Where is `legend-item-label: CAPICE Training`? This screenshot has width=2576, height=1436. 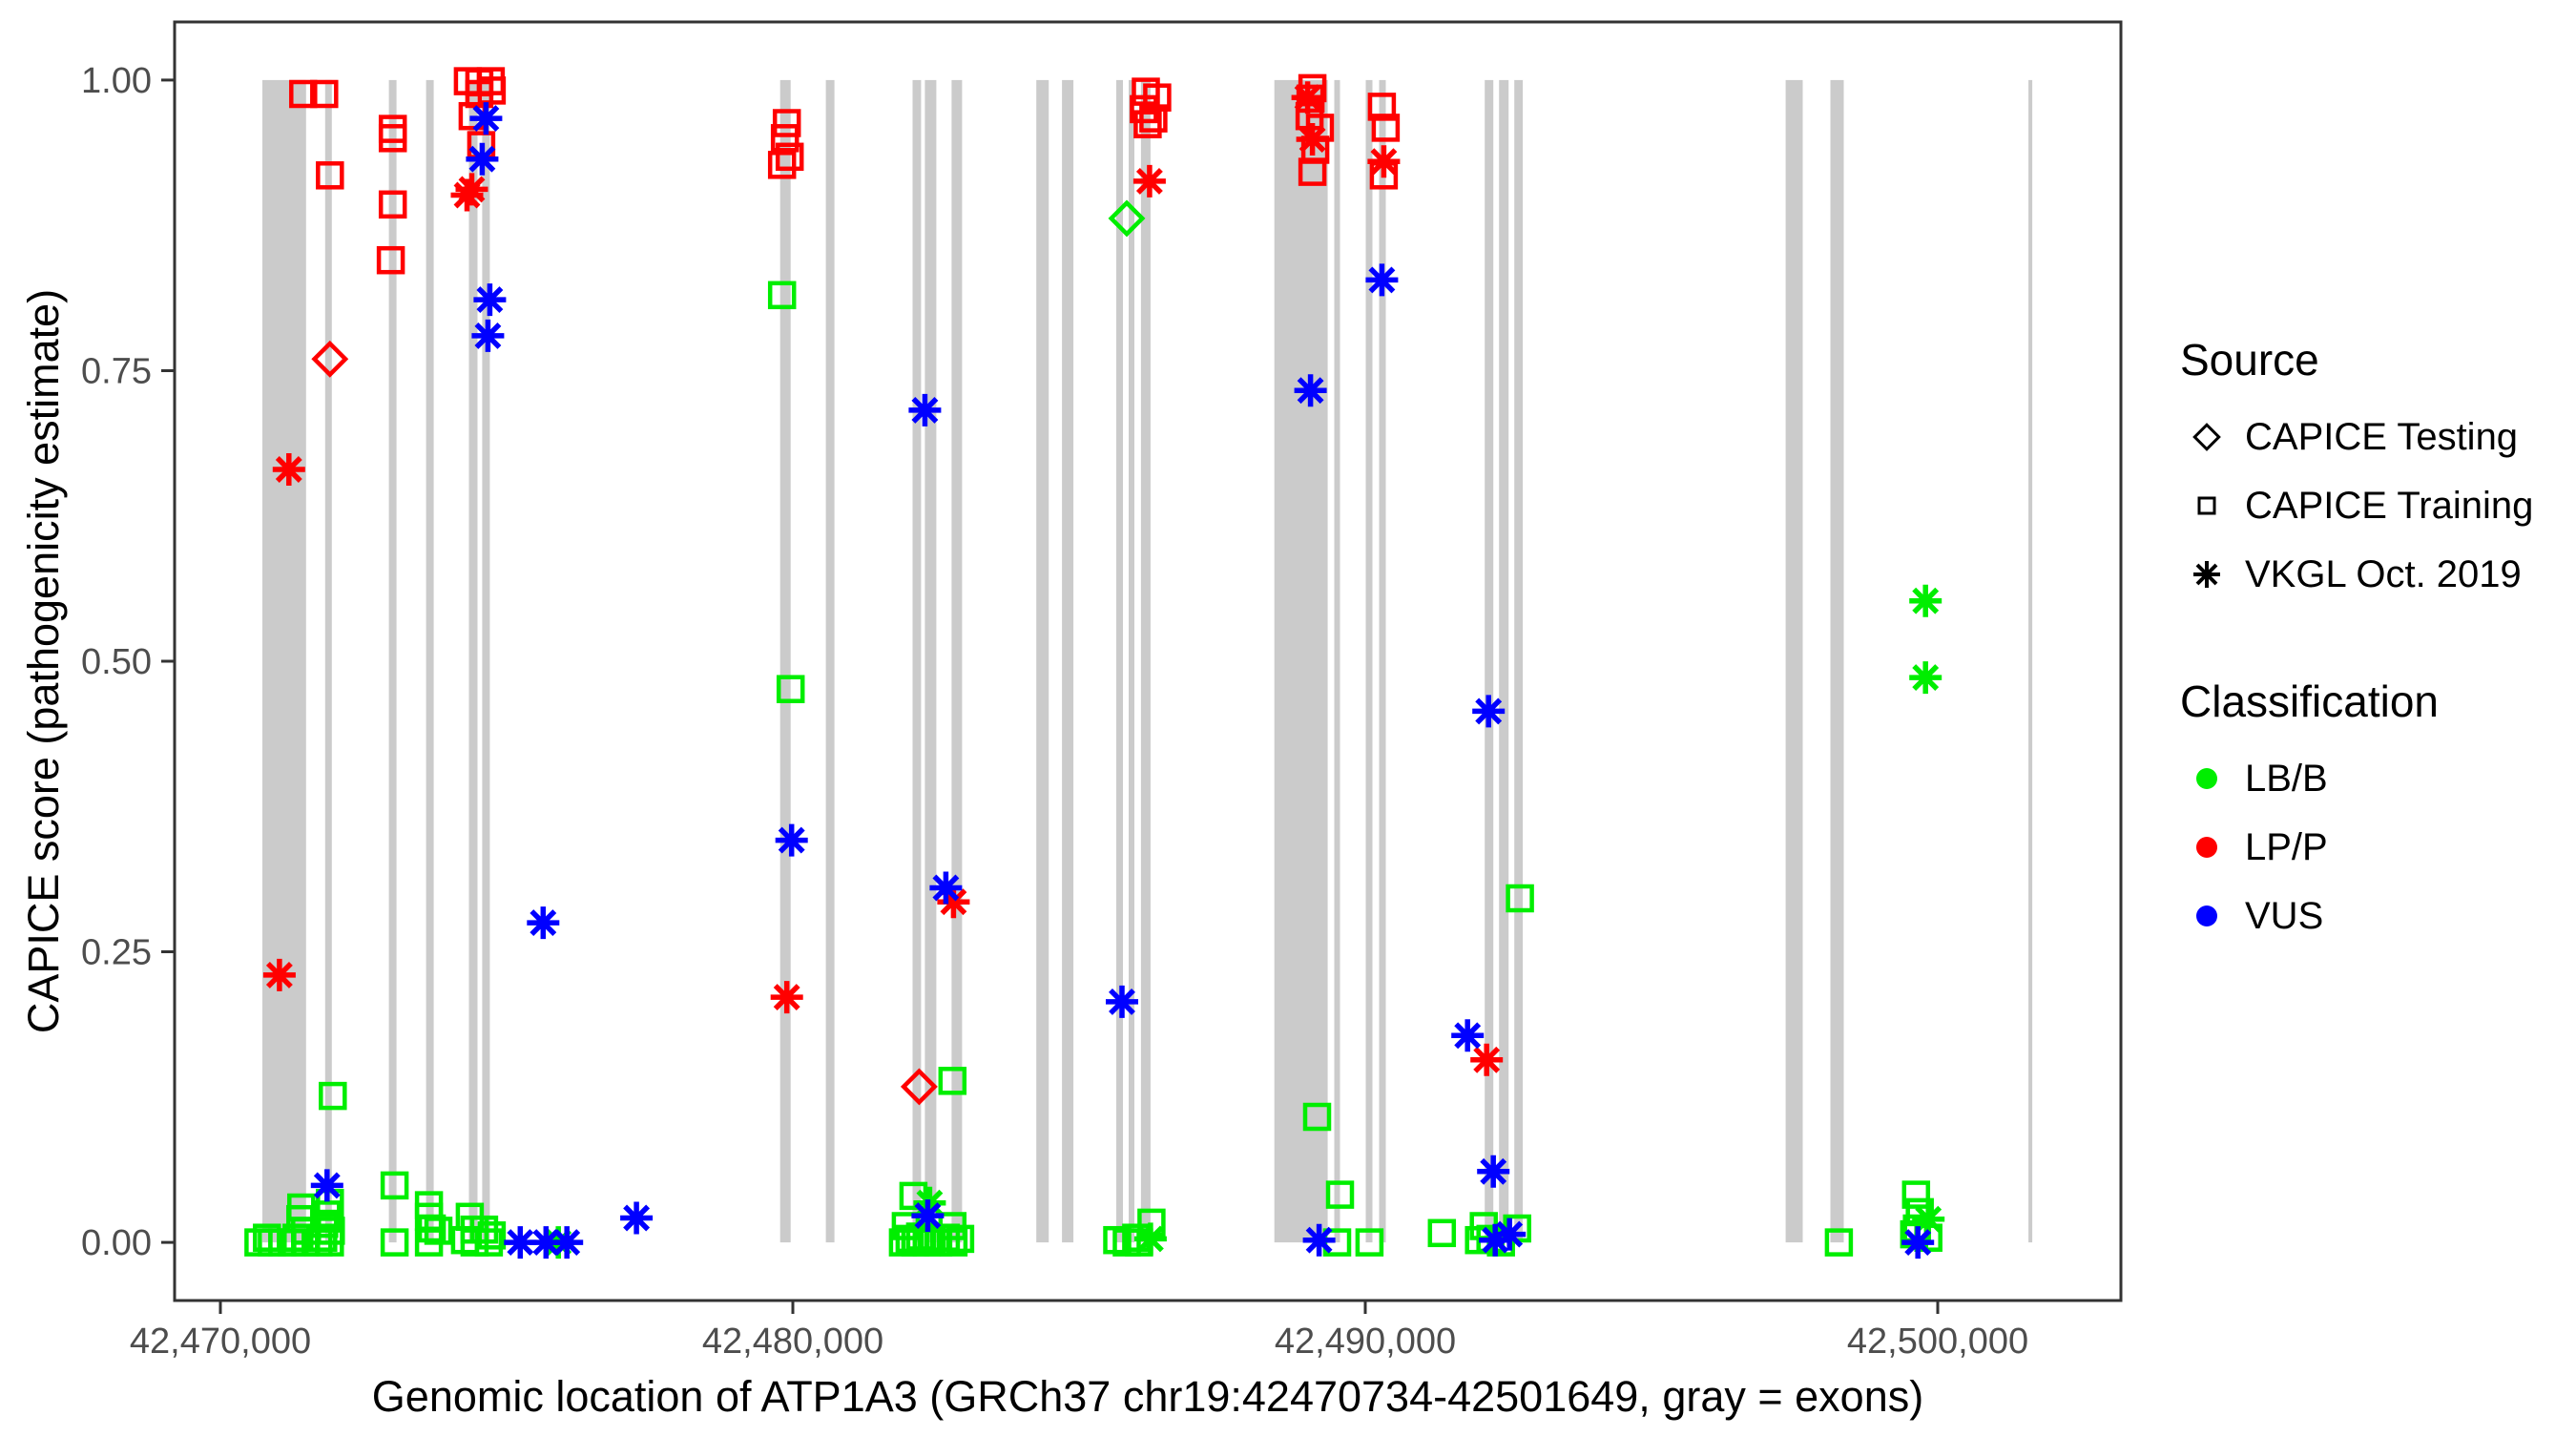 legend-item-label: CAPICE Training is located at coordinates (2389, 505).